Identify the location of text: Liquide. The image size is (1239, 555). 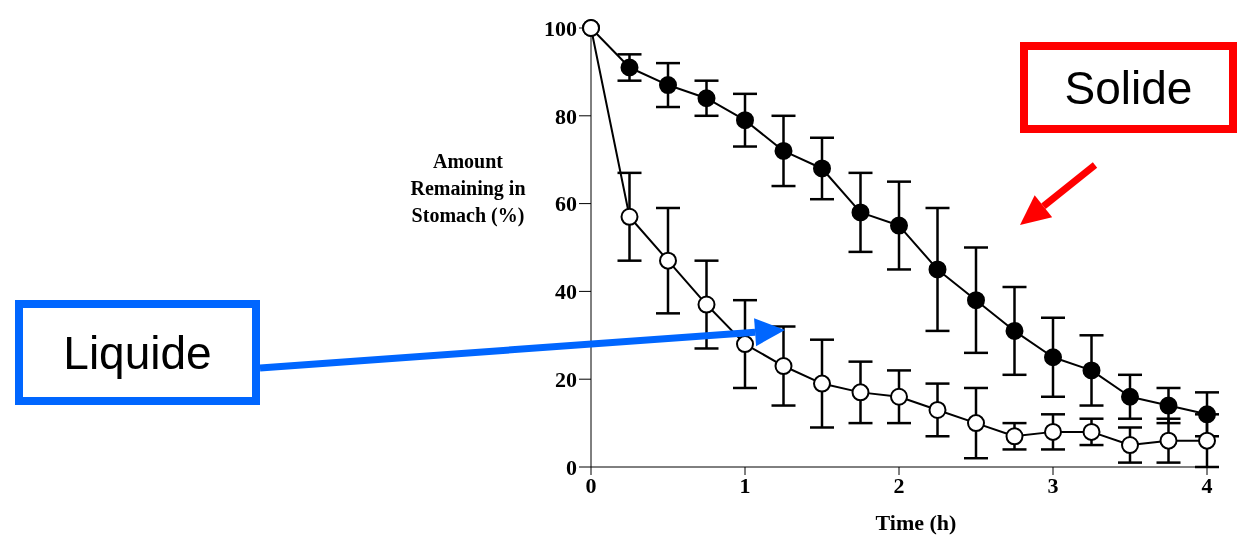
(137, 352).